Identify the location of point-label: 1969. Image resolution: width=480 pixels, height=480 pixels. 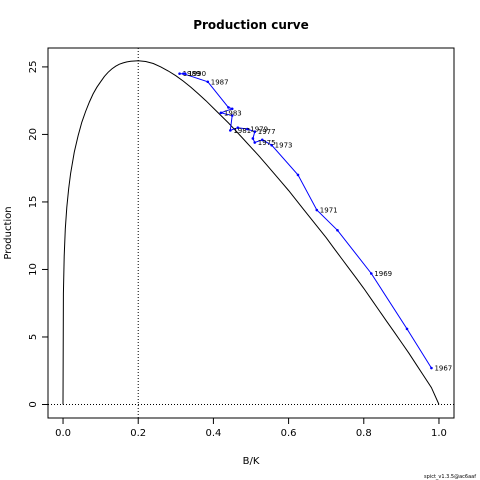
(383, 274).